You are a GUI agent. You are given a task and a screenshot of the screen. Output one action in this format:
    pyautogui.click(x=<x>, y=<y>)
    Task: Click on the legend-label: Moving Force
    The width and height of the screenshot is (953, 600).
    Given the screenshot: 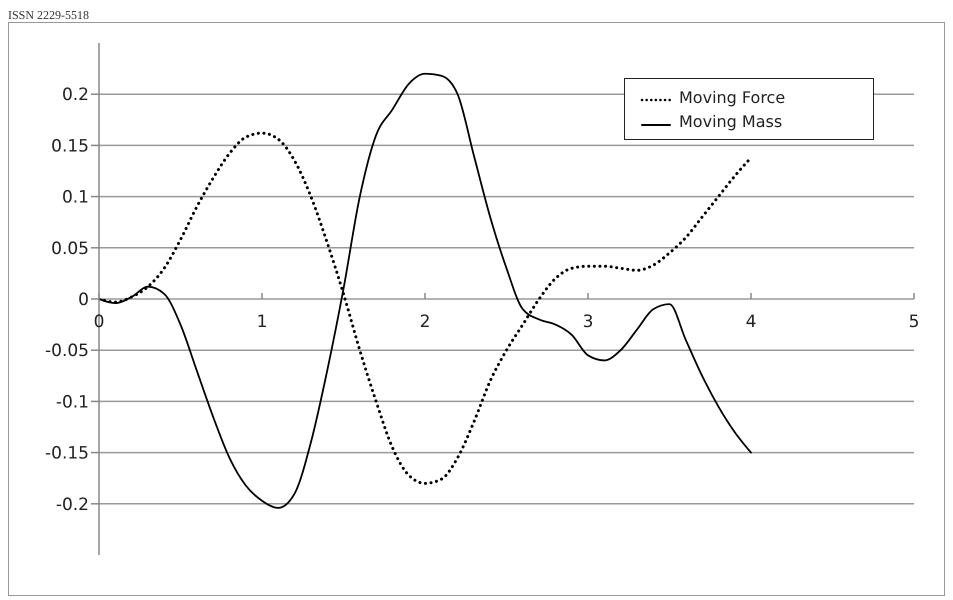 What is the action you would take?
    pyautogui.click(x=732, y=97)
    